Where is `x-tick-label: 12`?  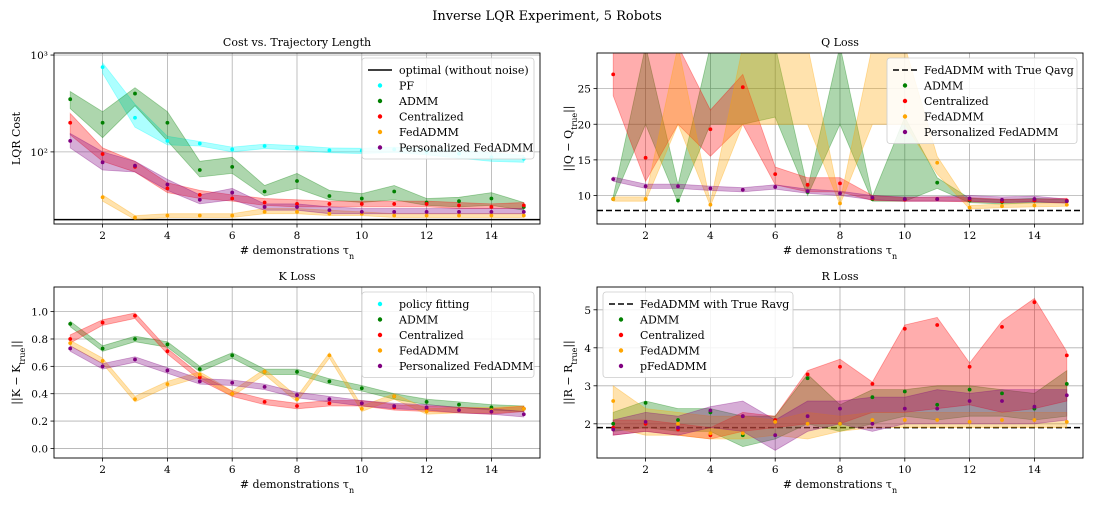 x-tick-label: 12 is located at coordinates (969, 470).